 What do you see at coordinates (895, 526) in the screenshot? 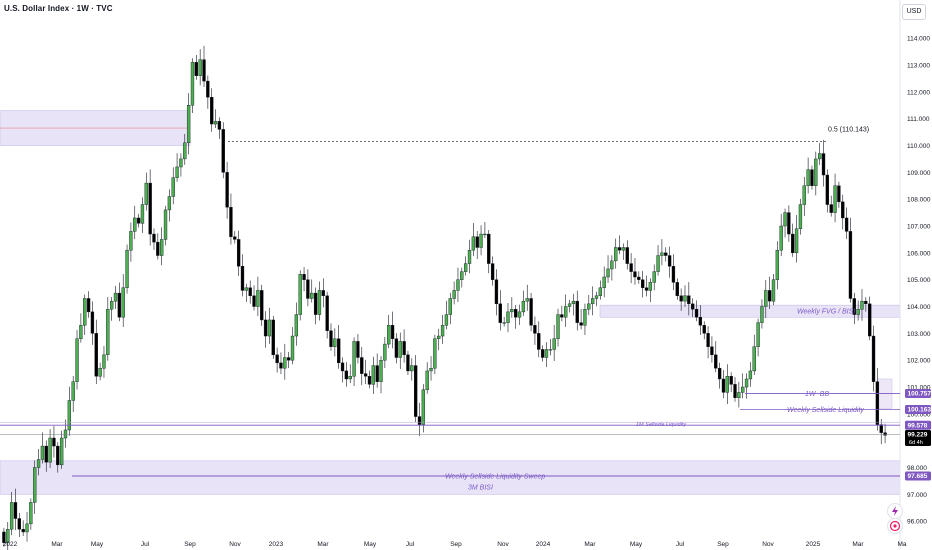
I see `alert-icon` at bounding box center [895, 526].